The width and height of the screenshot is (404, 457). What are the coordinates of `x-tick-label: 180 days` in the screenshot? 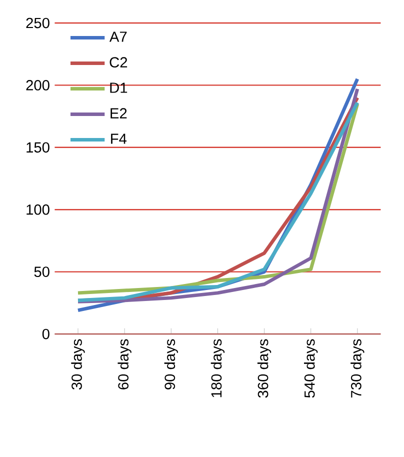 It's located at (217, 368).